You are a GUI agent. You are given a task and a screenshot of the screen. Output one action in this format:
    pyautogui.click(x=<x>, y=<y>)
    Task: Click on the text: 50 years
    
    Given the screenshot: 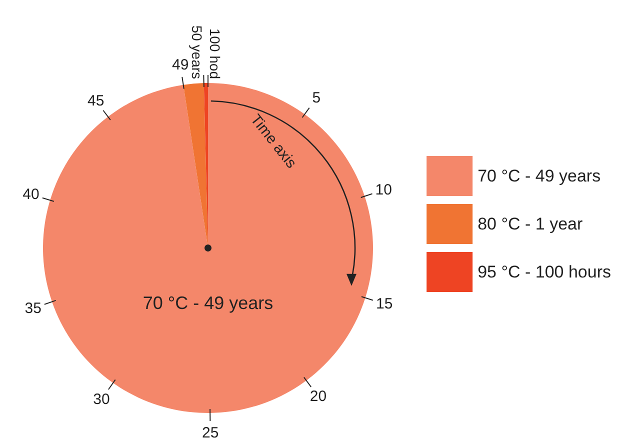 What is the action you would take?
    pyautogui.click(x=196, y=52)
    